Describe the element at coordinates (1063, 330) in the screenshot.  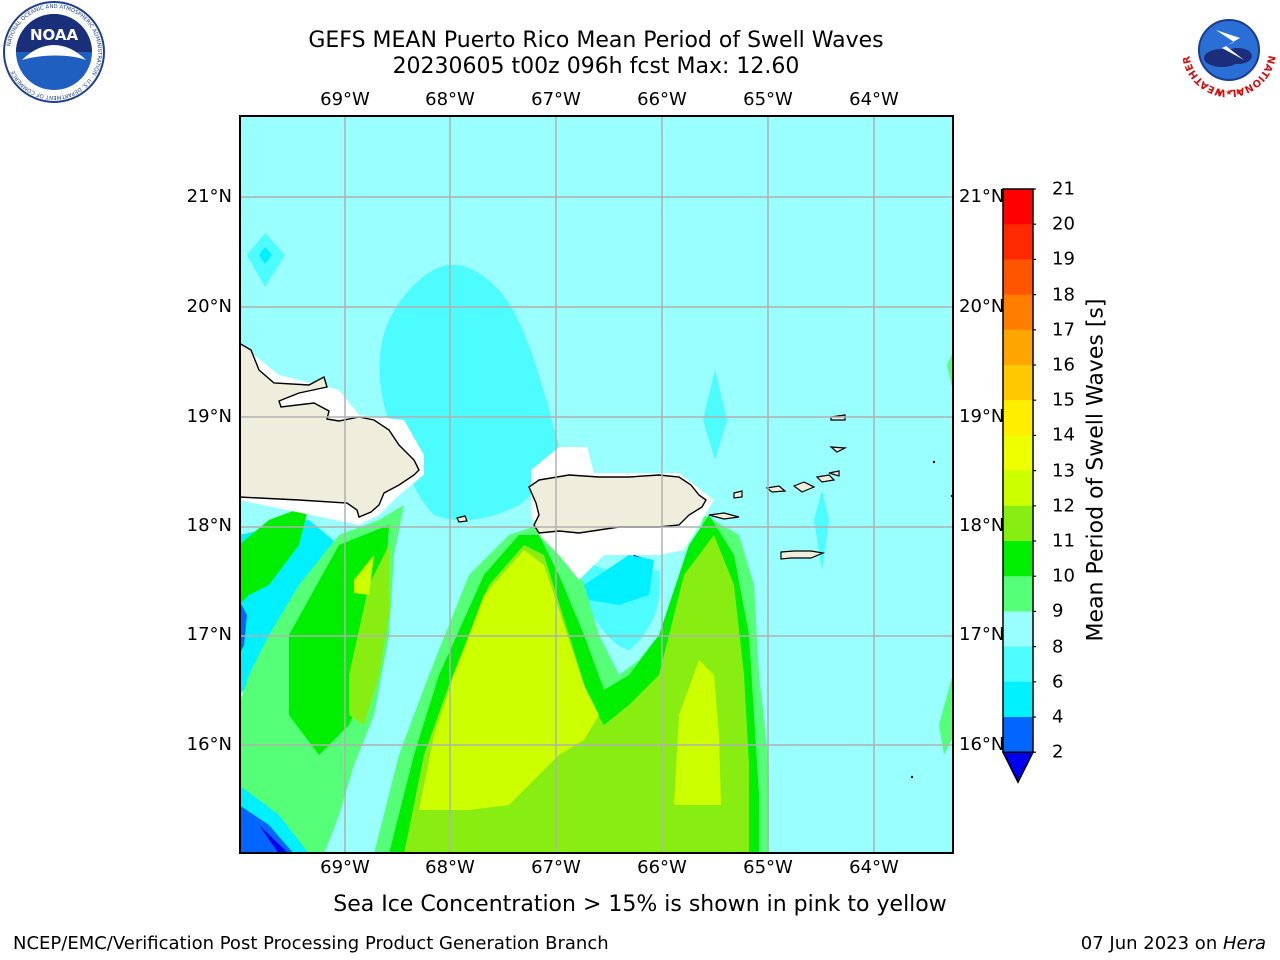
I see `colorbar-tick-label: 17` at that location.